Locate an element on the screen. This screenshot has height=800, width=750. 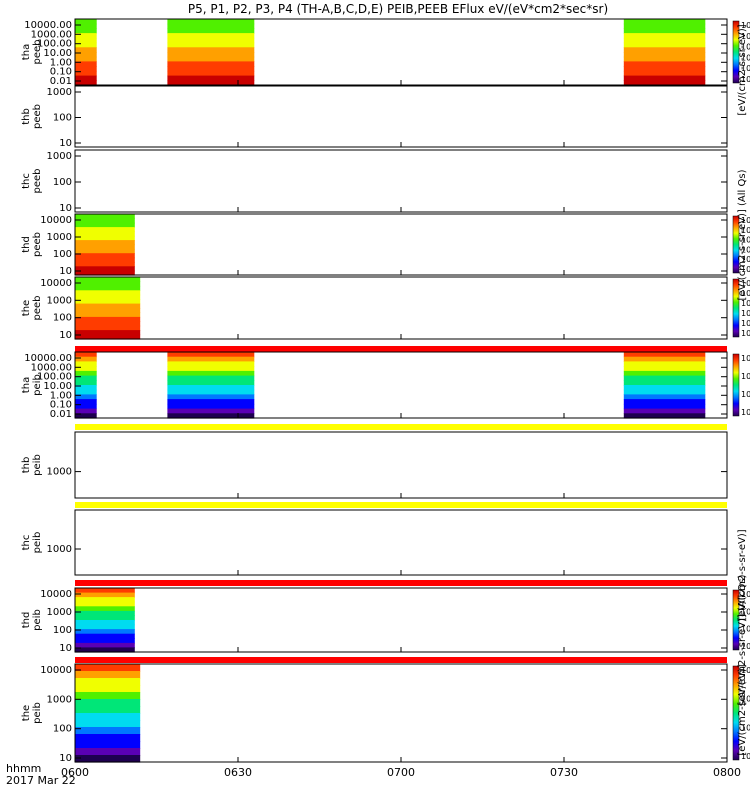
colorbar-tick-label: 10⁸ is located at coordinates (745, 25).